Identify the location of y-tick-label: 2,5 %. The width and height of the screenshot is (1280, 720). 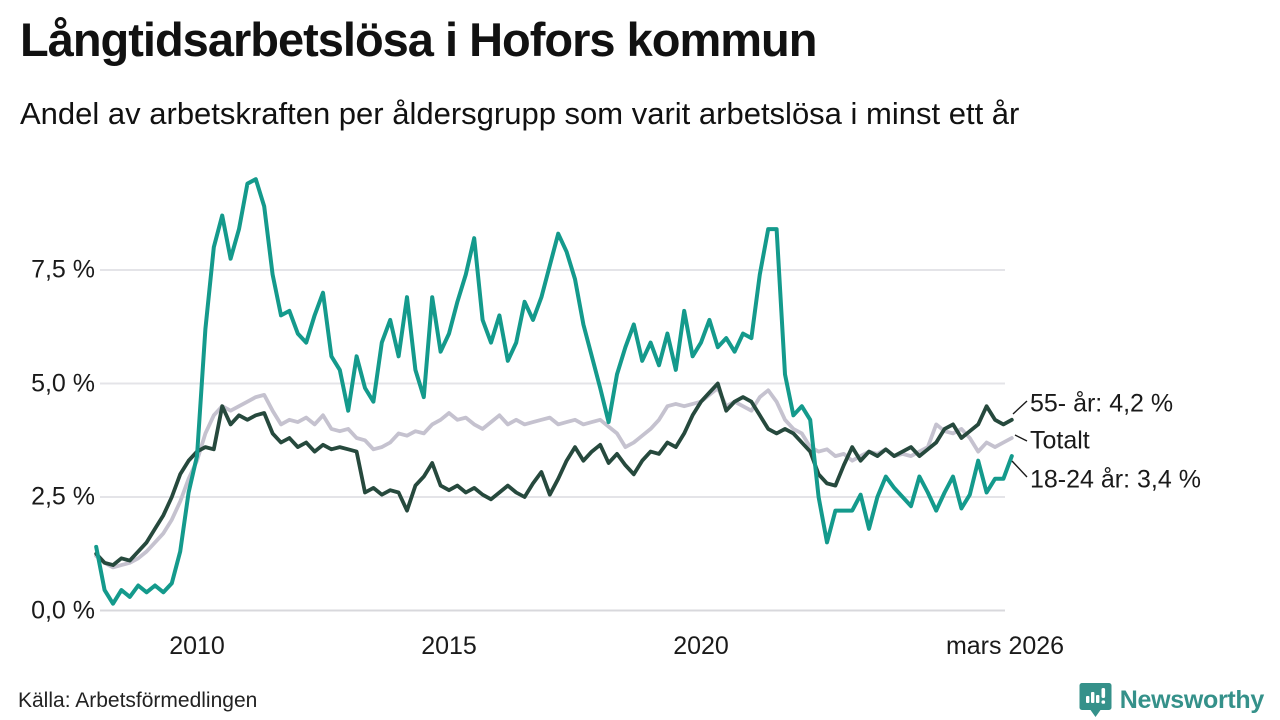
(63, 496).